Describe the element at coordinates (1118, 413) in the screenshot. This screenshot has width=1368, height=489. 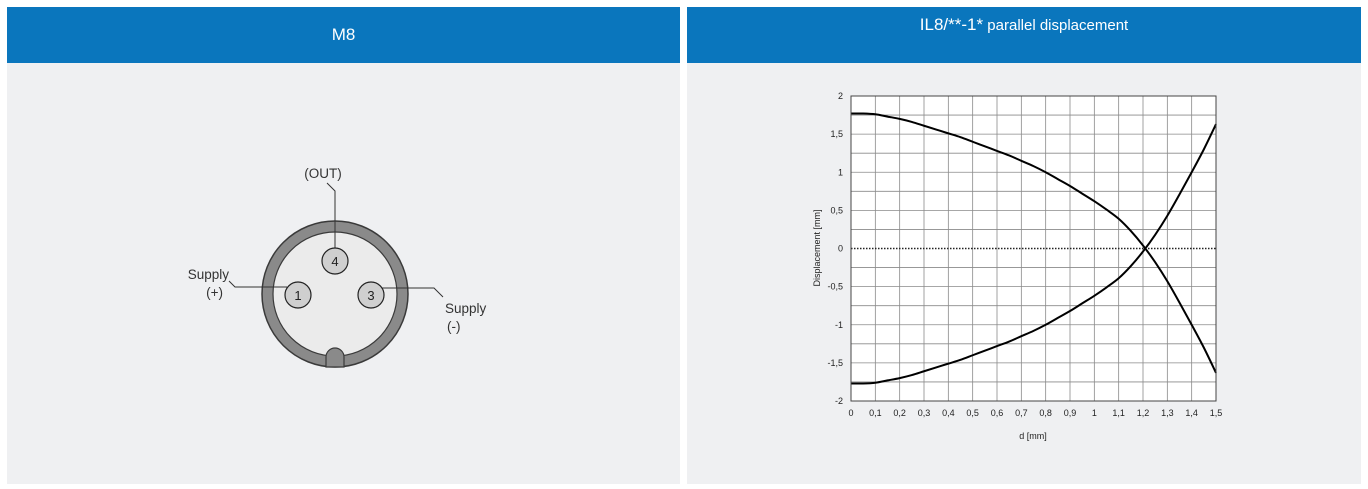
I see `x-tick-label: 1,1` at that location.